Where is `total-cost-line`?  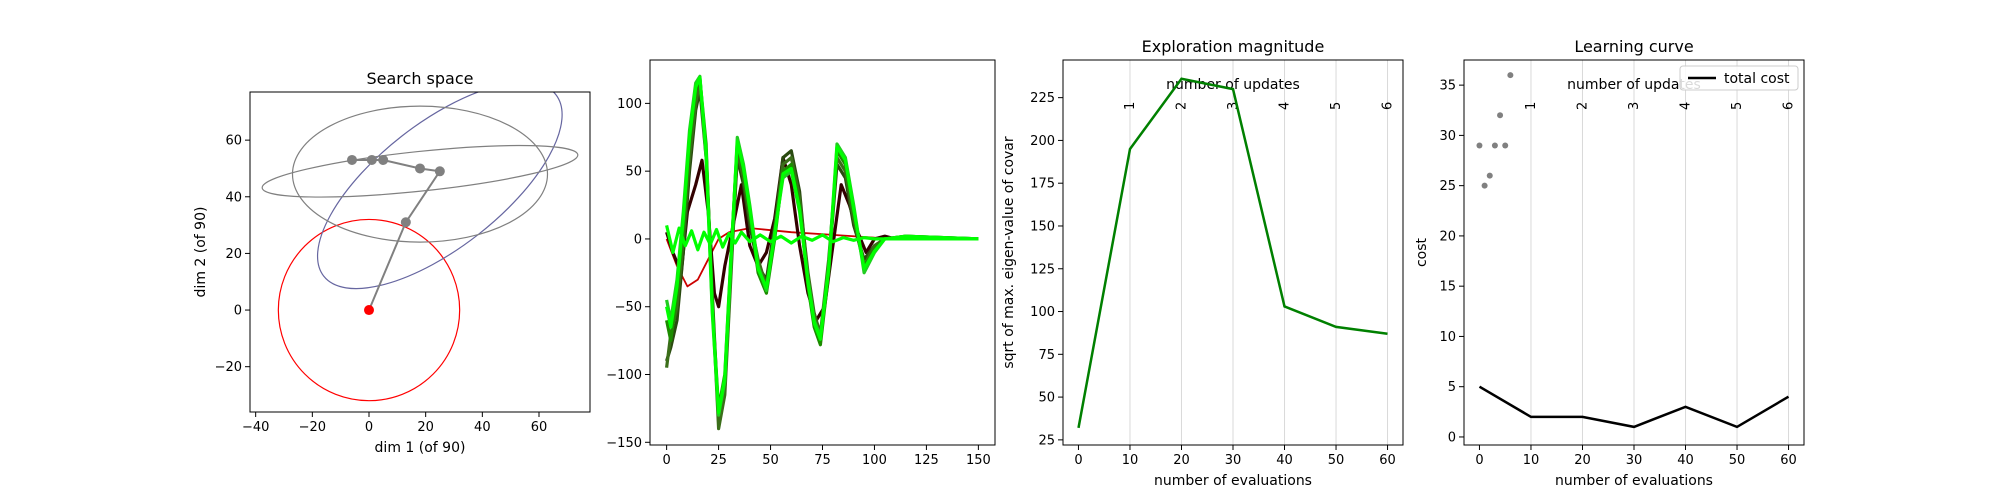
total-cost-line is located at coordinates (1634, 407).